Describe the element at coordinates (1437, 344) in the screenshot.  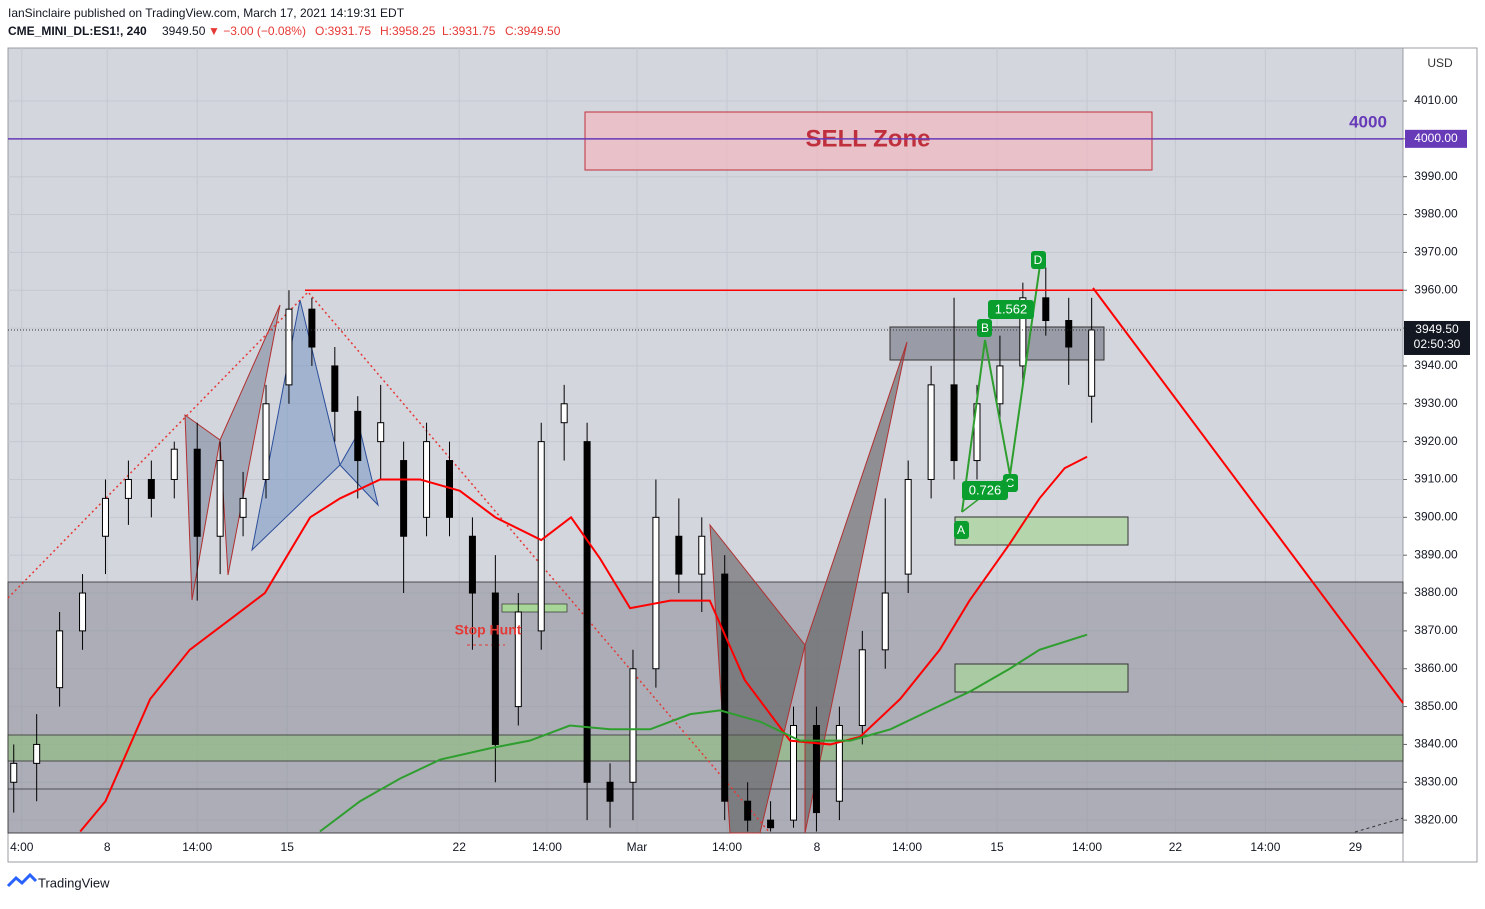
I see `countdown-label: 02:50:30` at that location.